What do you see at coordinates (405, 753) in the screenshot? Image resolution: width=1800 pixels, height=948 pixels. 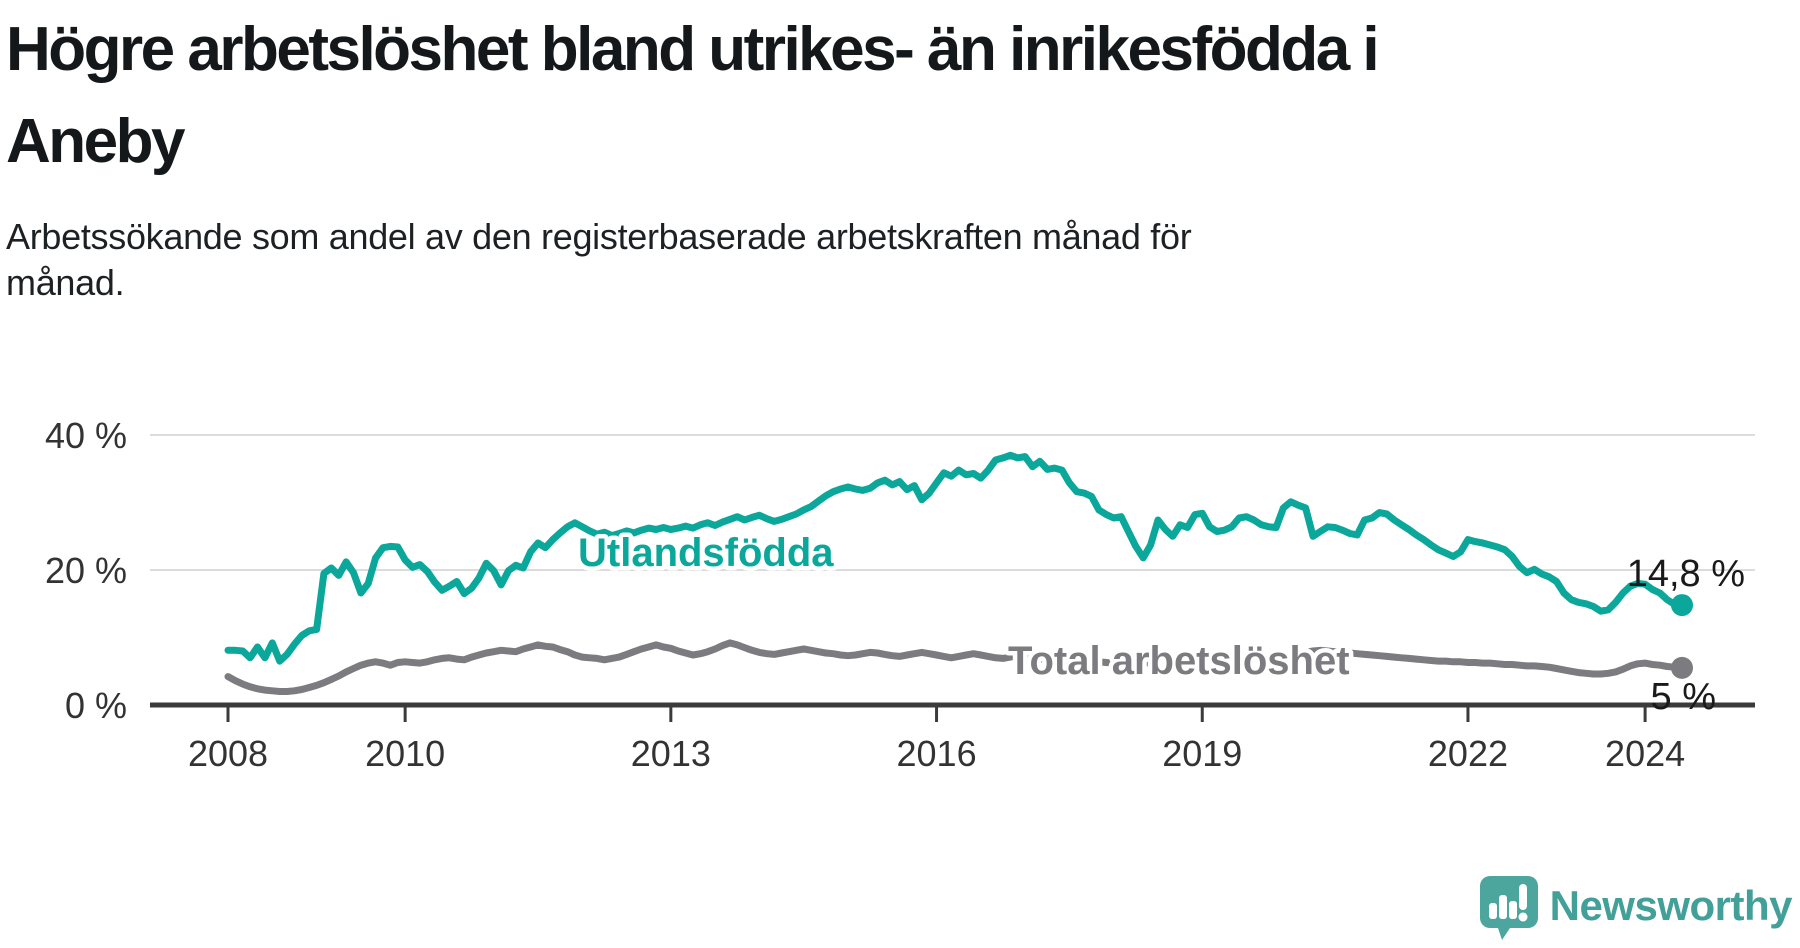 I see `x-axis-label-2010: 2010` at bounding box center [405, 753].